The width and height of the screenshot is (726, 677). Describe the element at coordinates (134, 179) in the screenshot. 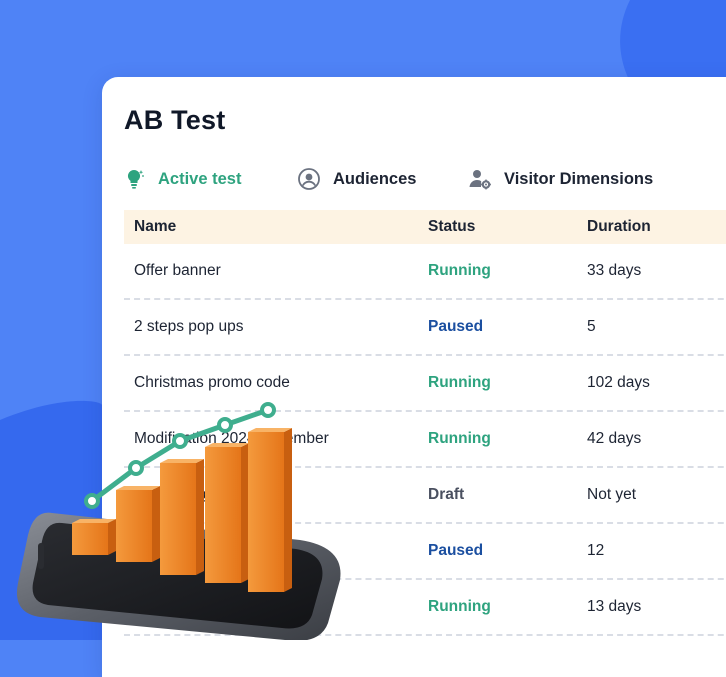

I see `lightbulb-icon` at that location.